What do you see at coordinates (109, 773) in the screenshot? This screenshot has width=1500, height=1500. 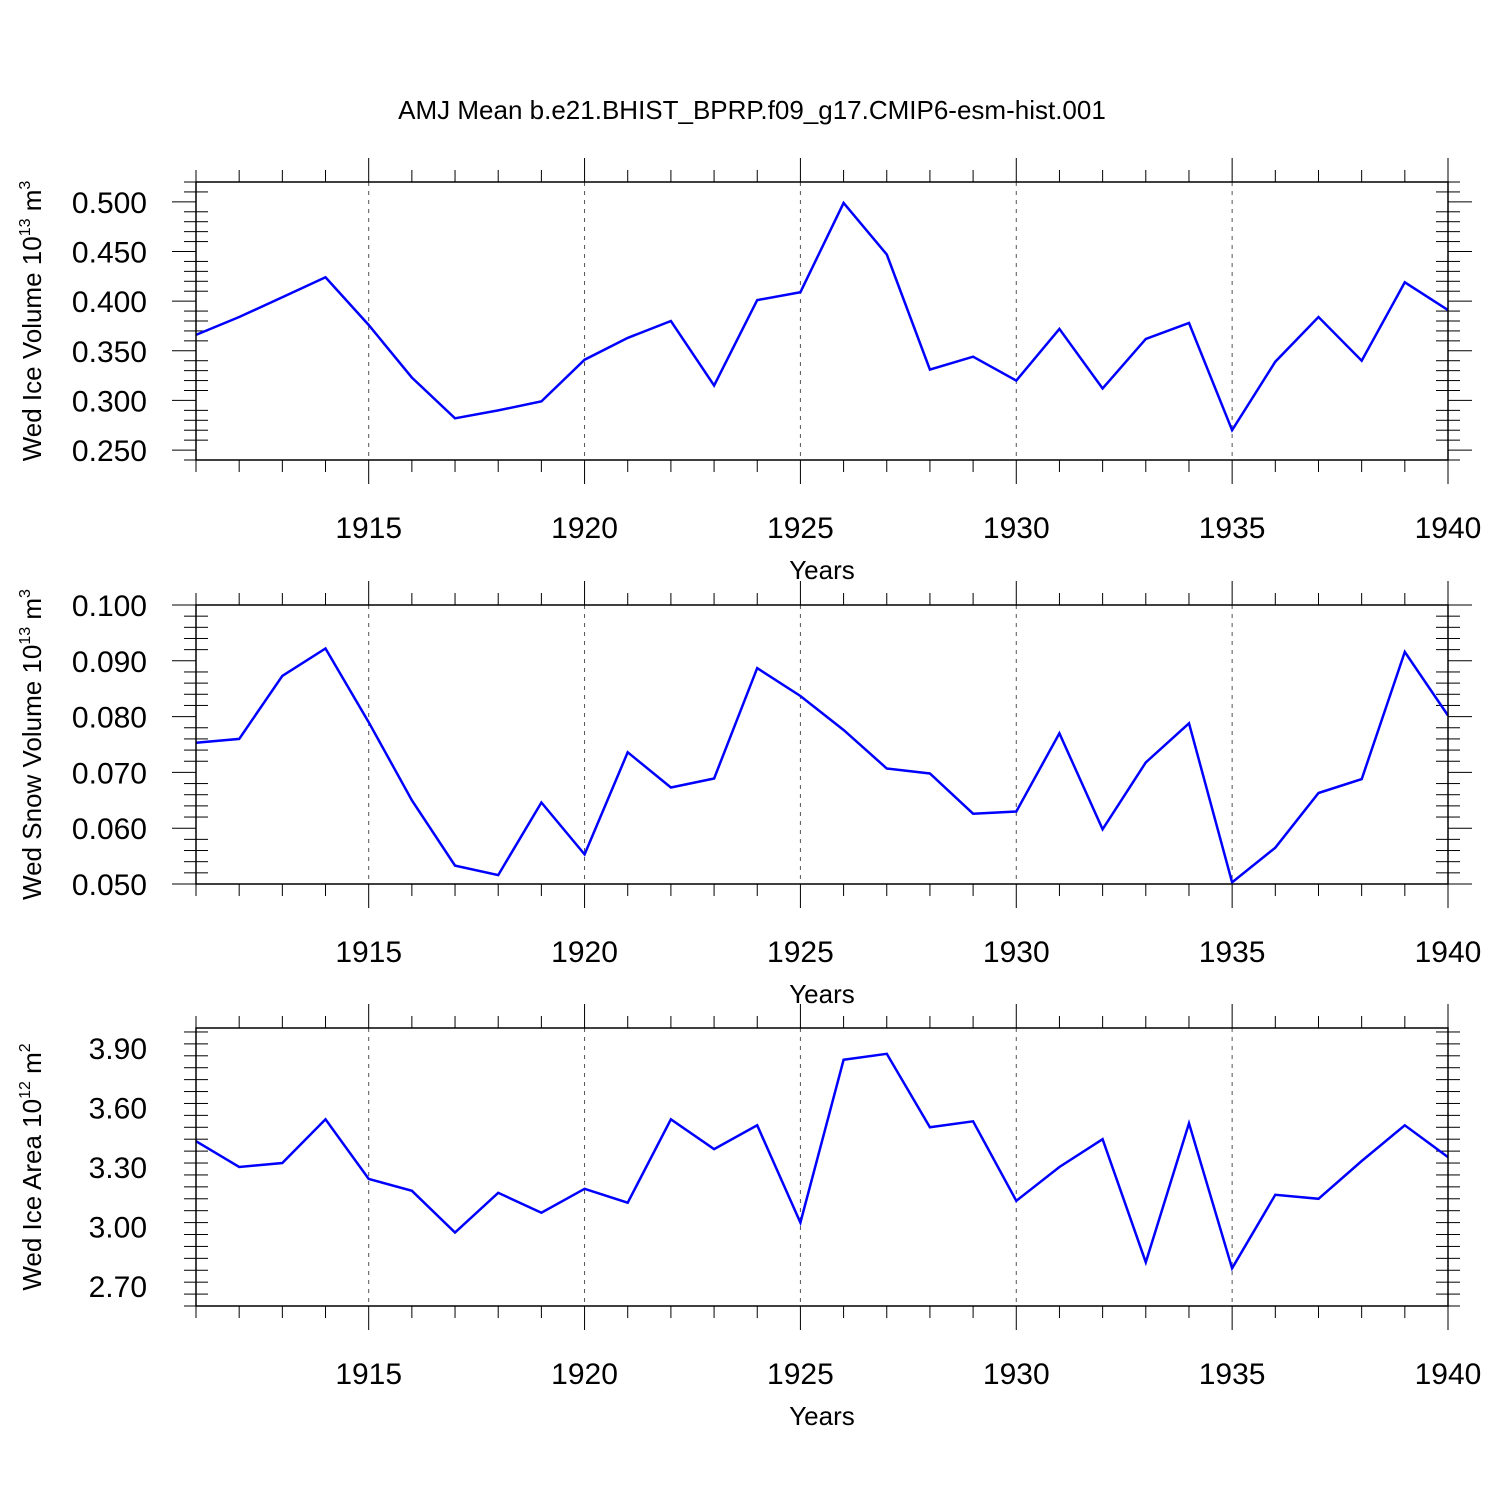 I see `y-tick-label: 0.070` at bounding box center [109, 773].